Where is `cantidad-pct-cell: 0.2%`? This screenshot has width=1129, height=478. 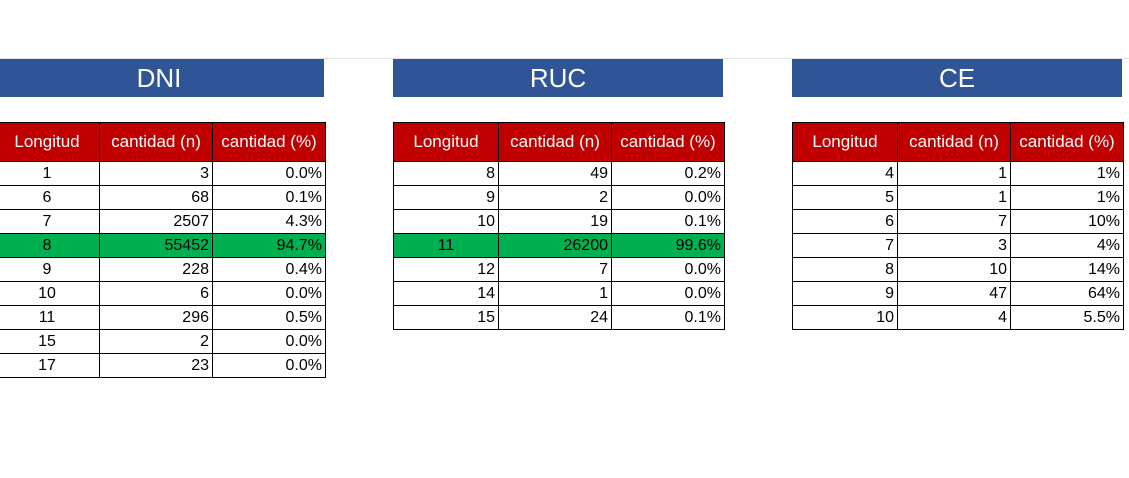
cantidad-pct-cell: 0.2% is located at coordinates (668, 173).